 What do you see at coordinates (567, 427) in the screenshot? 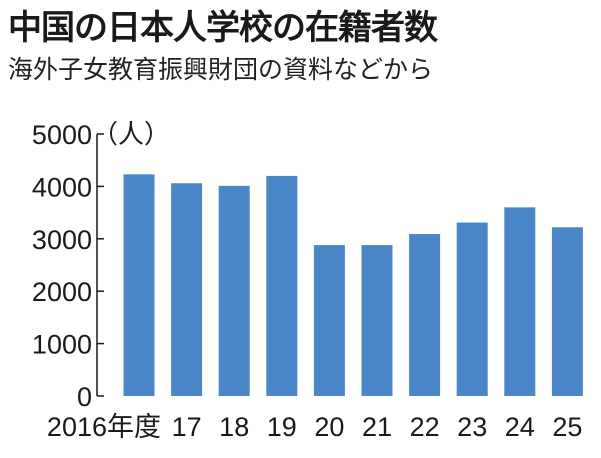
I see `x-tick-label: 25` at bounding box center [567, 427].